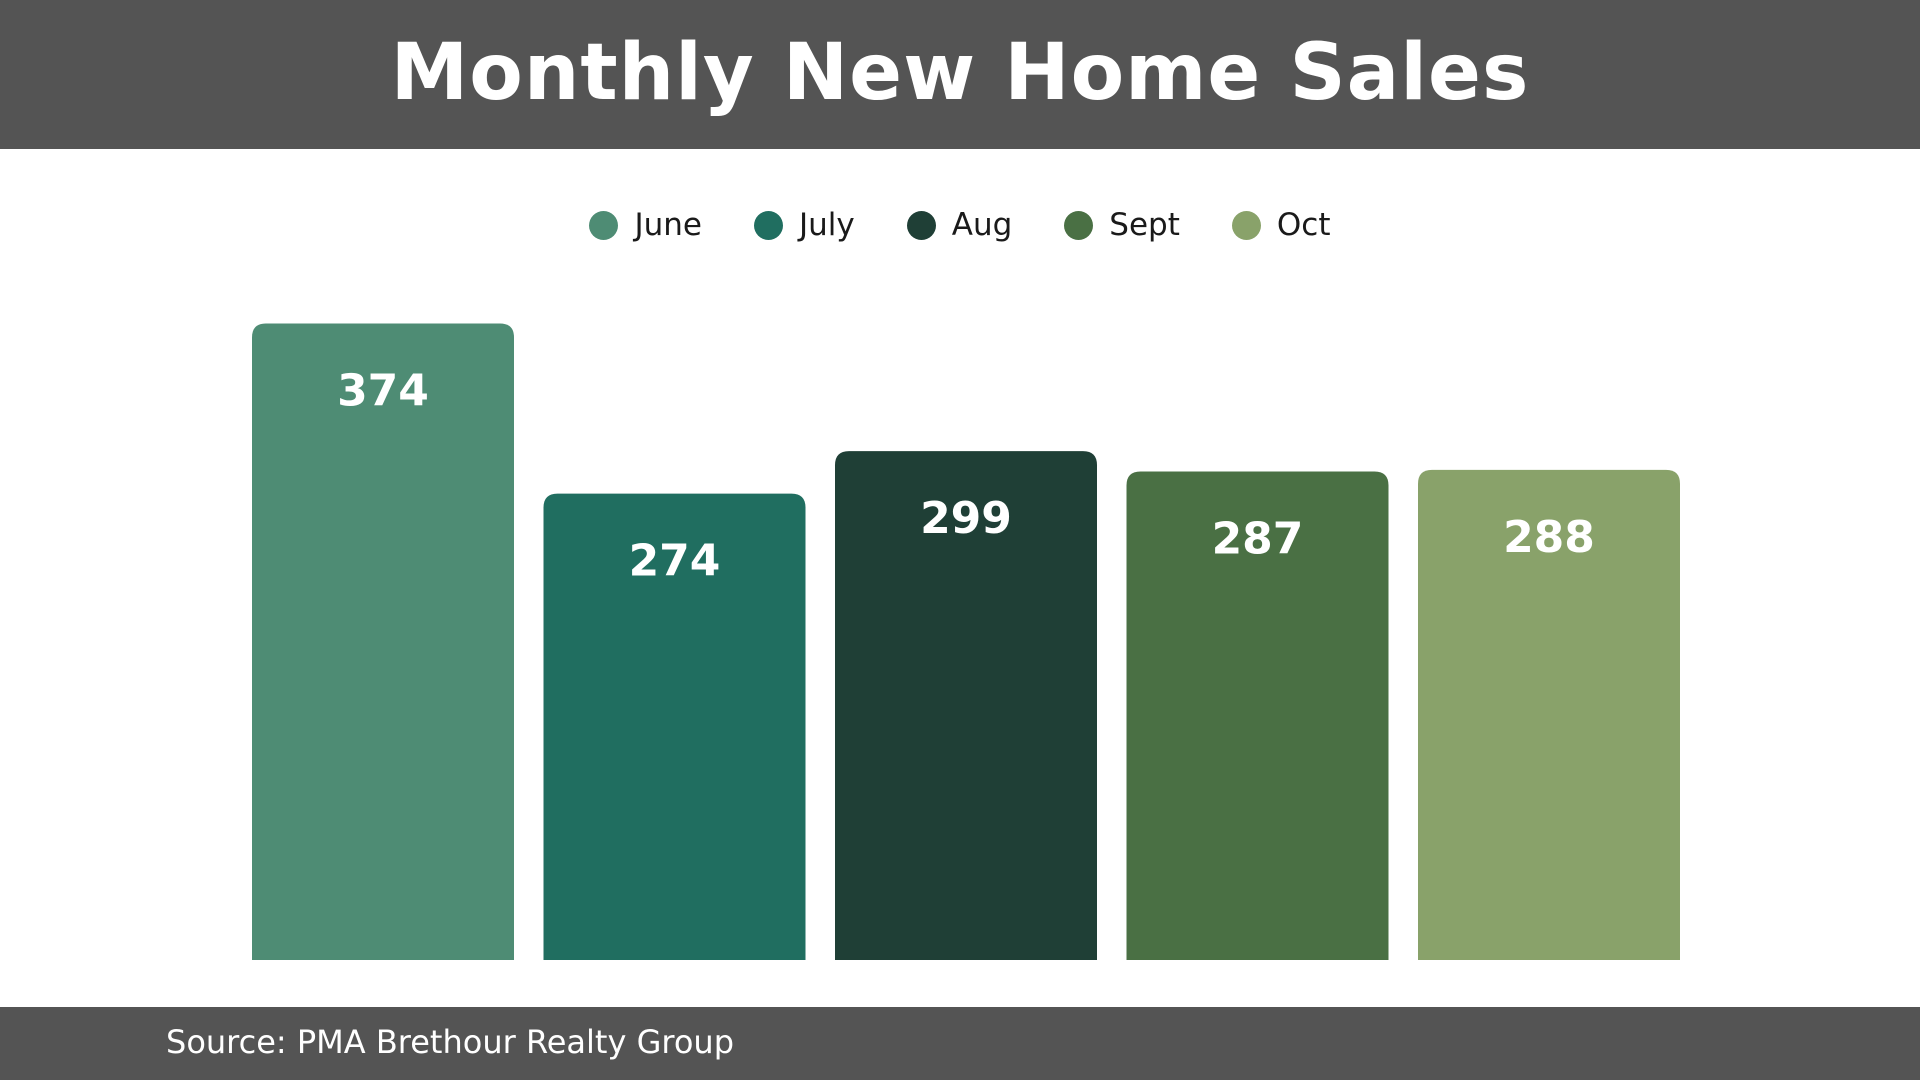 The image size is (1920, 1080). Describe the element at coordinates (960, 1043) in the screenshot. I see `footer-bar: Source: PMA Brethour Realty Group` at that location.